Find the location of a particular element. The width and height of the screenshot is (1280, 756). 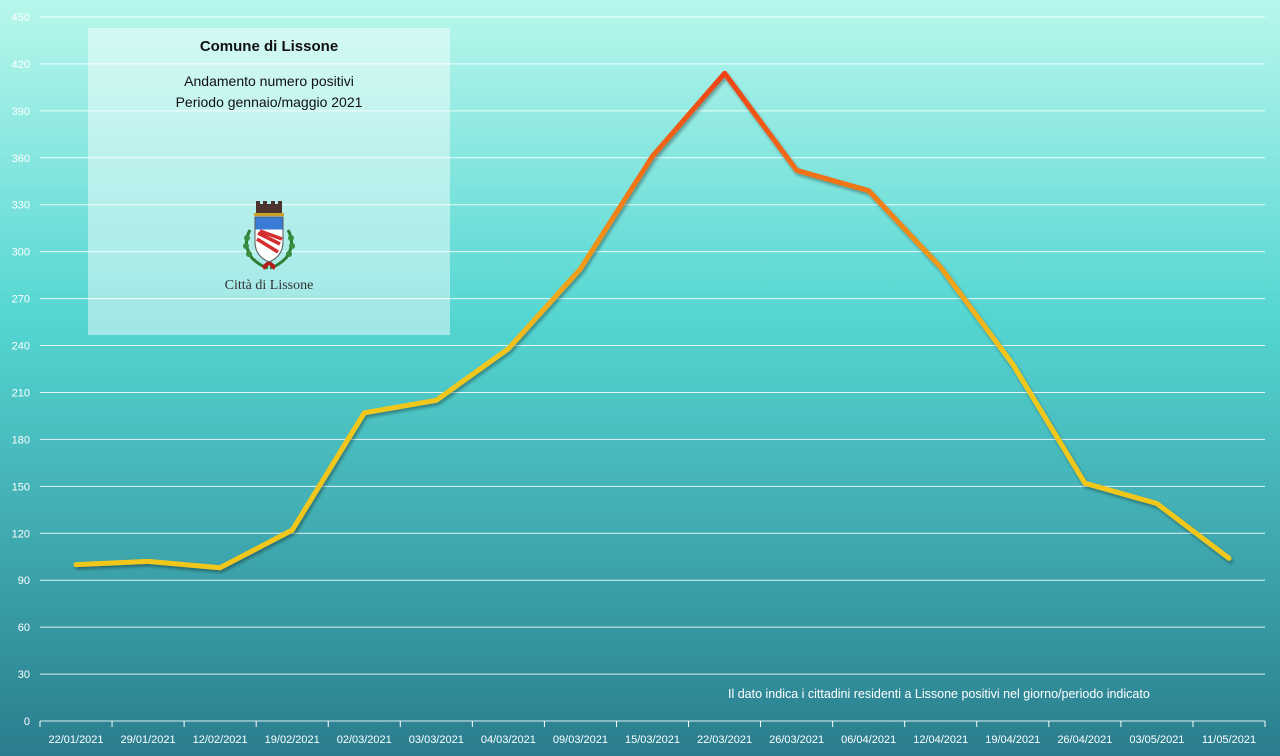

y-tick-label: 450 is located at coordinates (21, 18).